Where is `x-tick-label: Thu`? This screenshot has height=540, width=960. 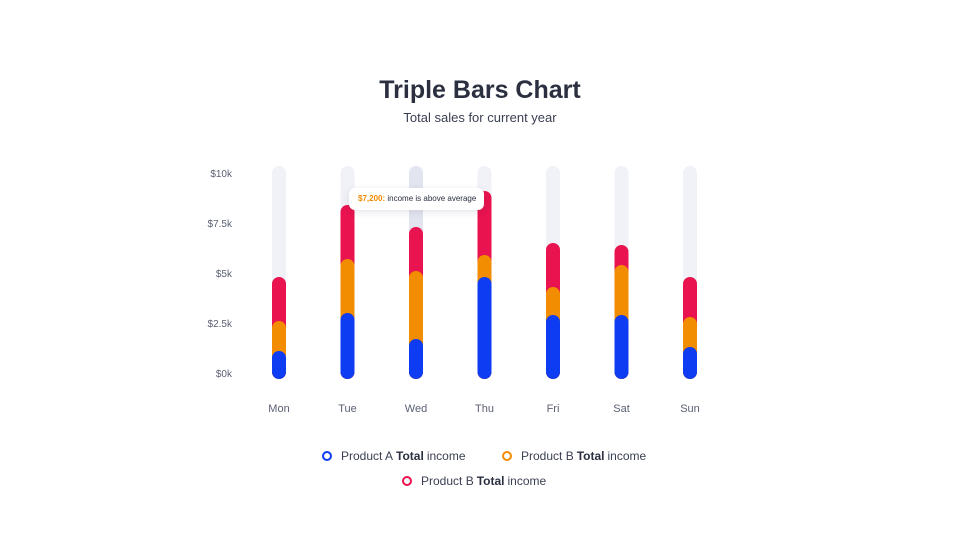
x-tick-label: Thu is located at coordinates (484, 409).